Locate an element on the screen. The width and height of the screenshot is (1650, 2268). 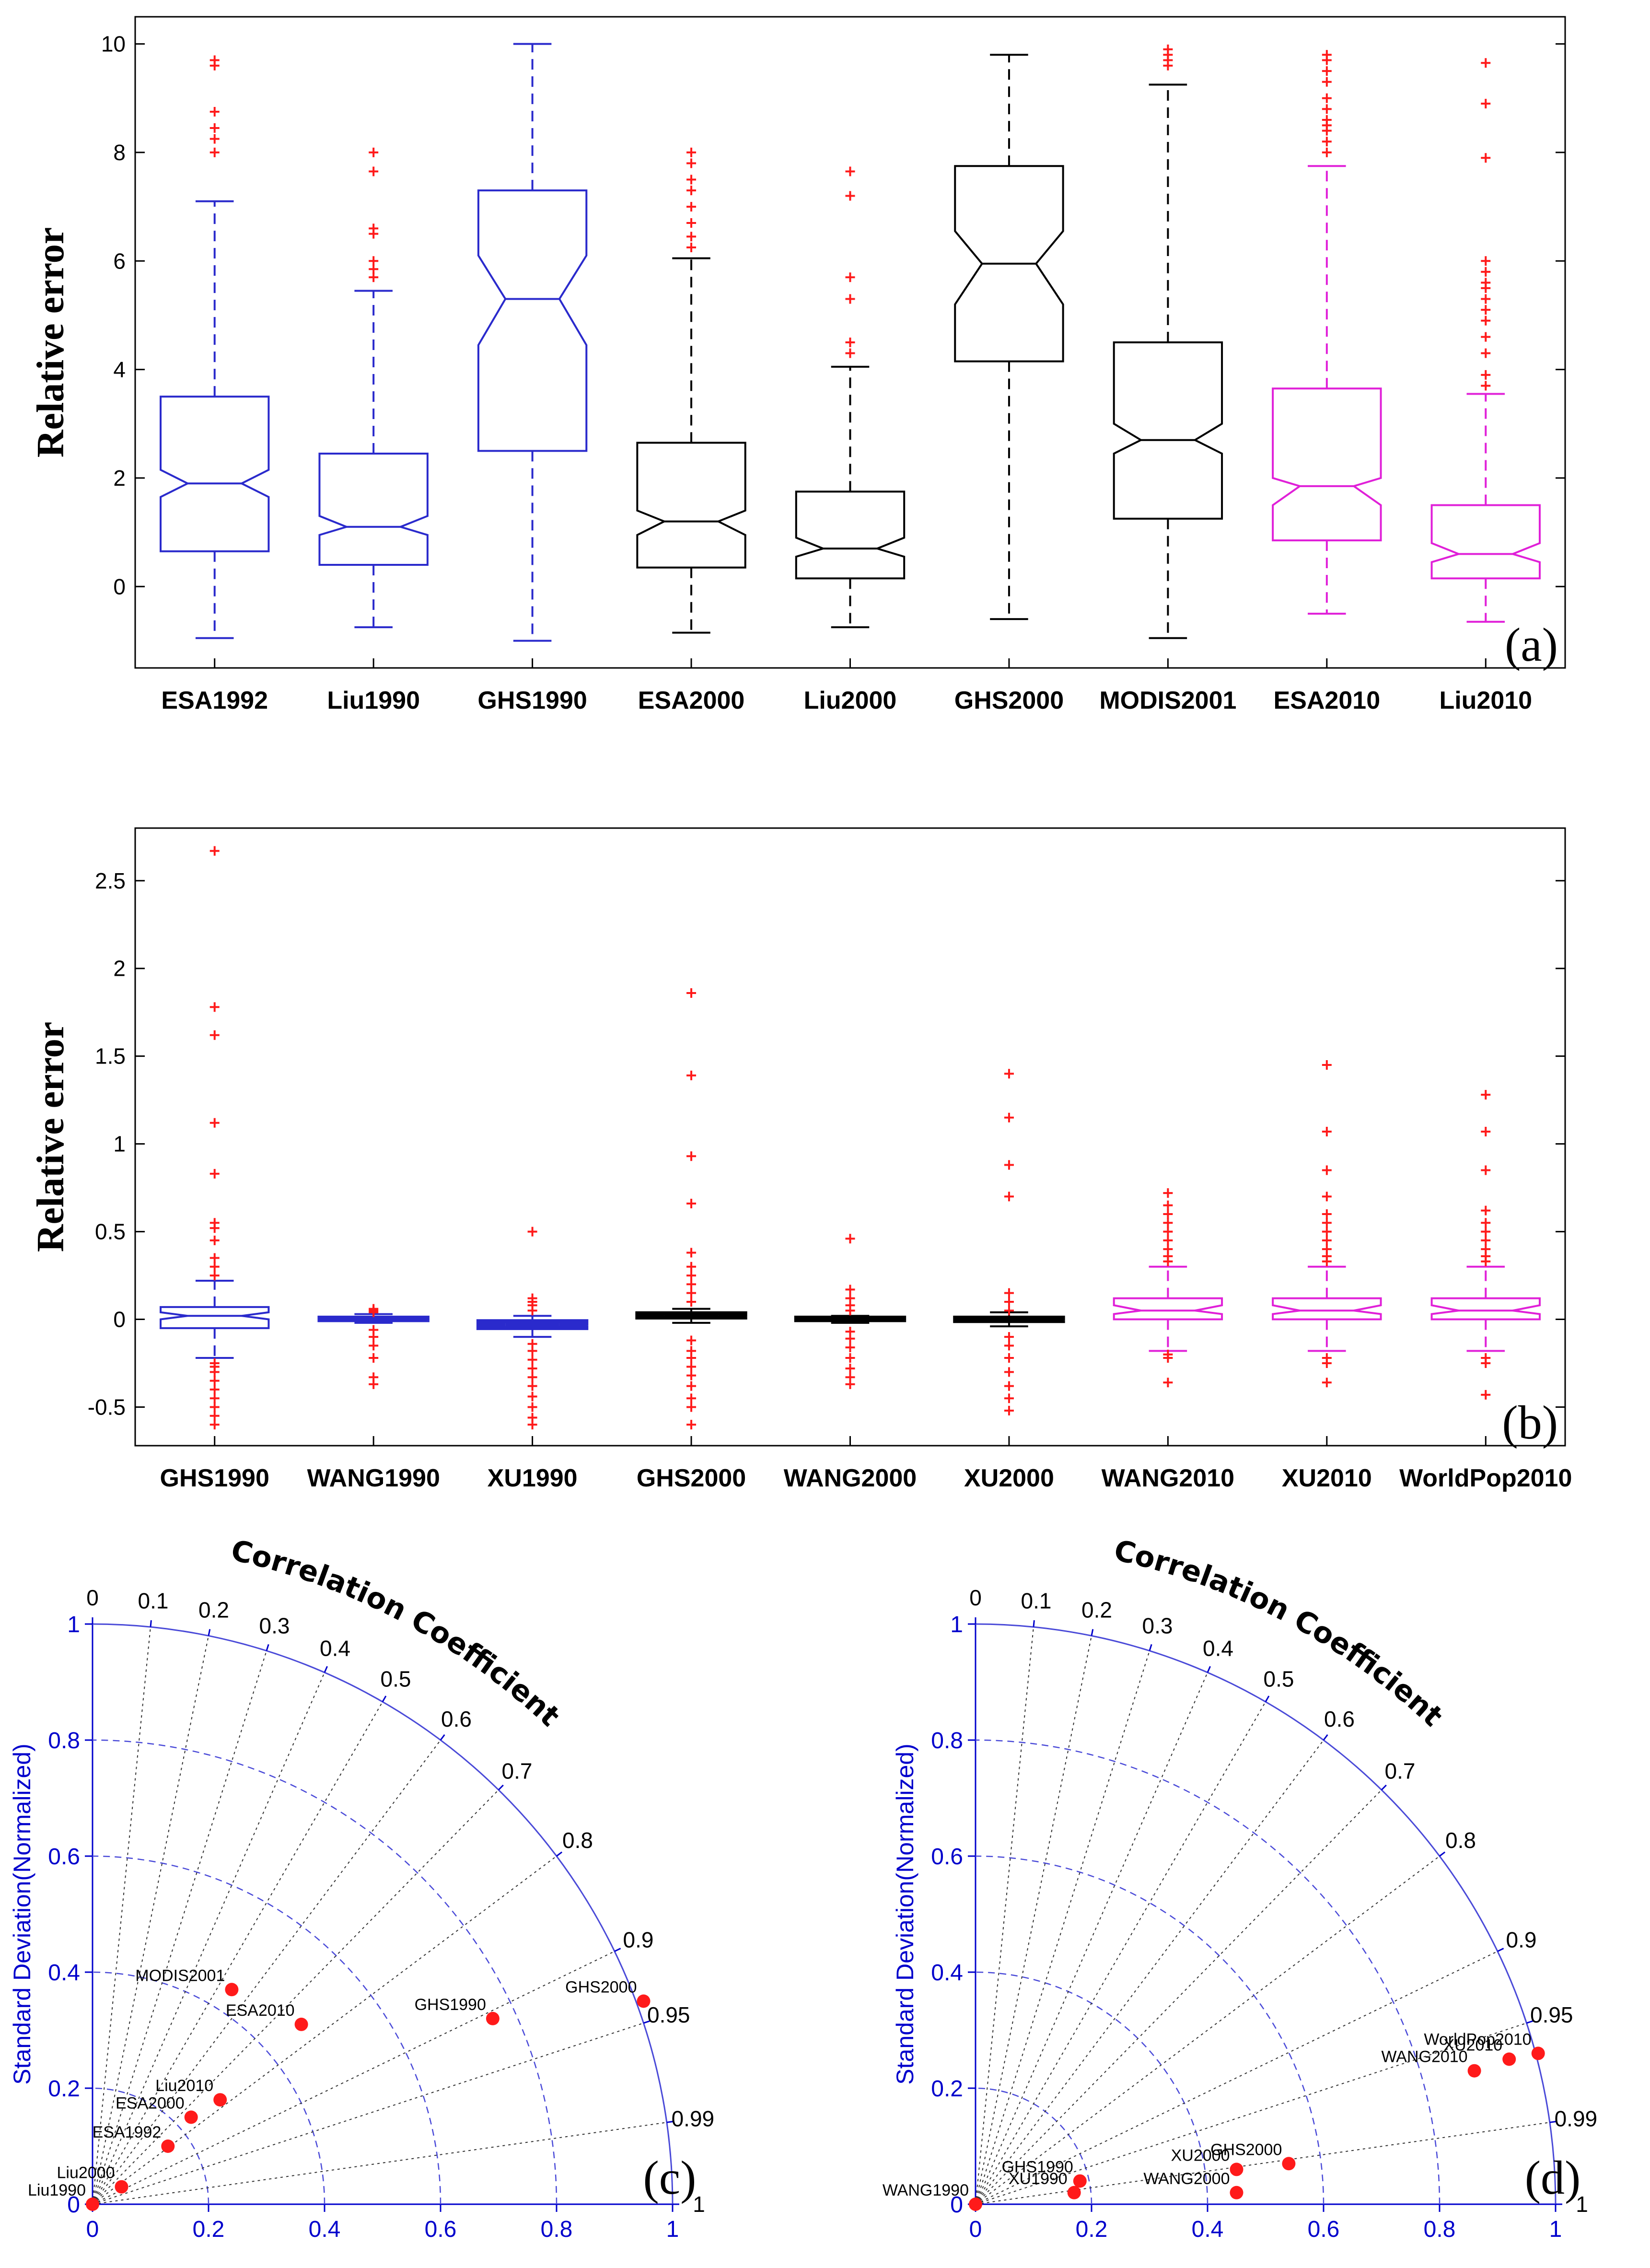
panel-label: (a) is located at coordinates (1531, 644).